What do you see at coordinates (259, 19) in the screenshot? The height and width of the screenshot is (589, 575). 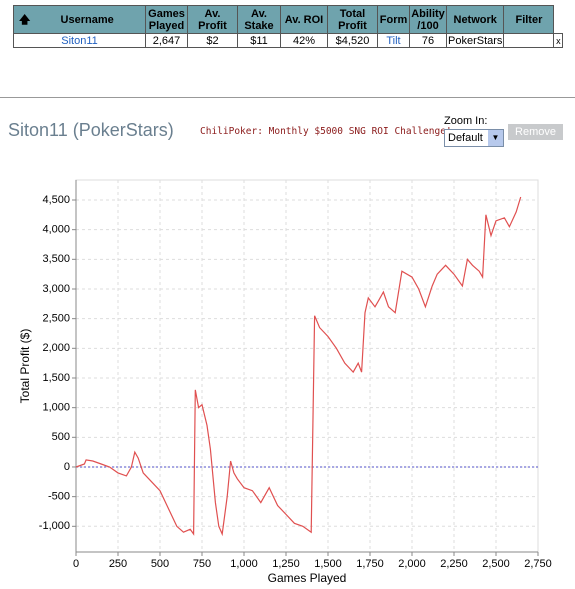 I see `header-cell: Av. Stake` at bounding box center [259, 19].